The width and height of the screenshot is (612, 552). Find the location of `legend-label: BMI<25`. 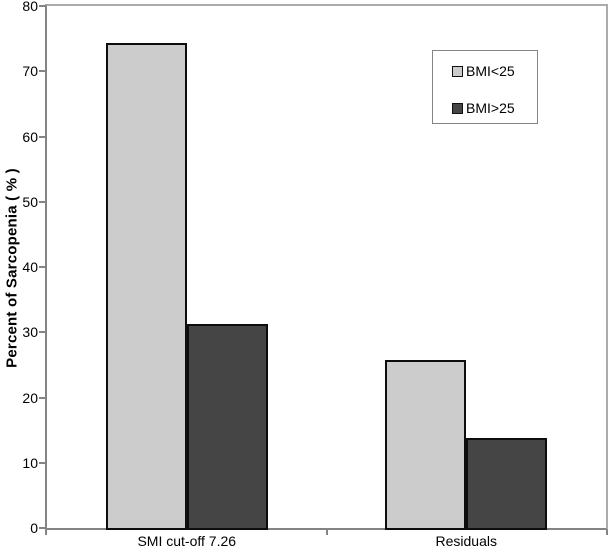

legend-label: BMI<25 is located at coordinates (490, 71).